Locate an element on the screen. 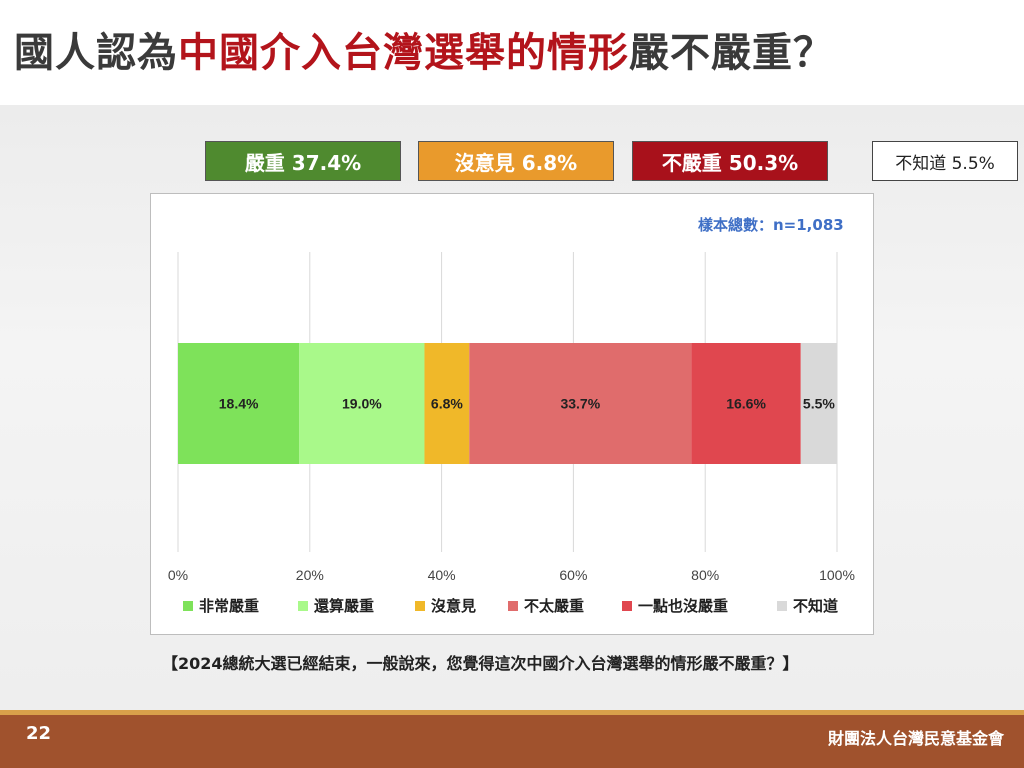 This screenshot has width=1024, height=768. summary-severe-box: 嚴重 37.4% is located at coordinates (303, 161).